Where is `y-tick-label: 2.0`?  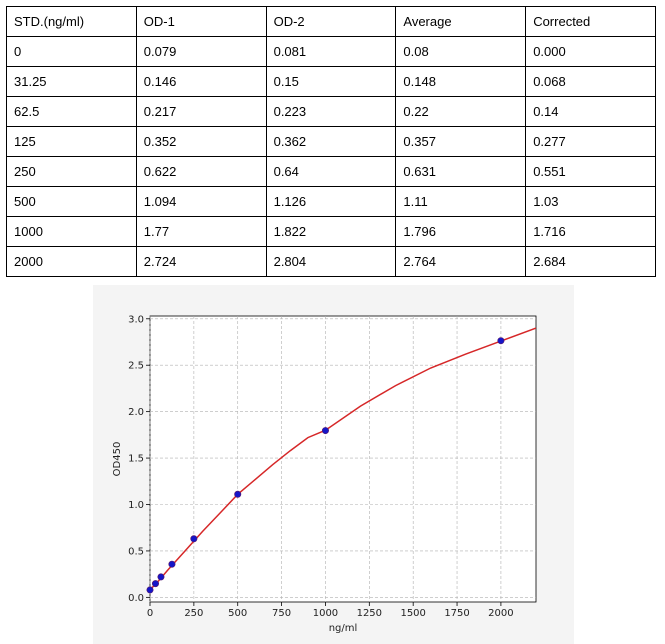 y-tick-label: 2.0 is located at coordinates (136, 412).